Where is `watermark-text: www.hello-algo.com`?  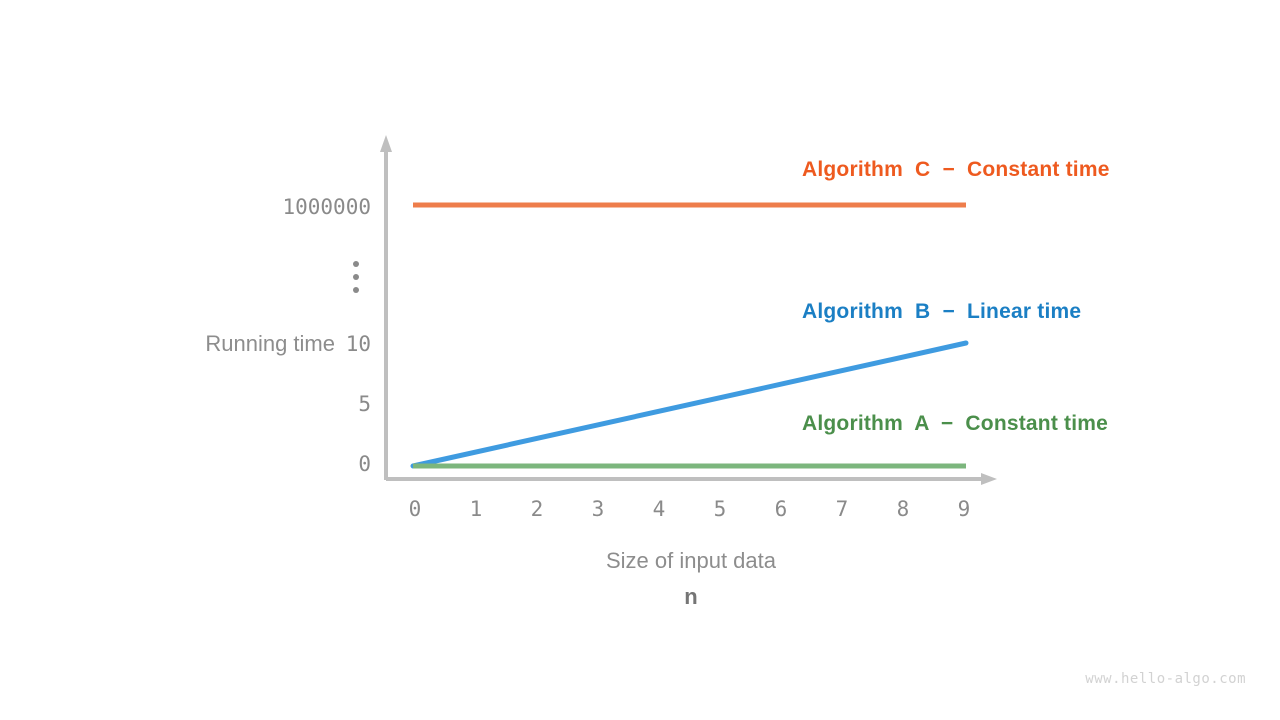 watermark-text: www.hello-algo.com is located at coordinates (1165, 679).